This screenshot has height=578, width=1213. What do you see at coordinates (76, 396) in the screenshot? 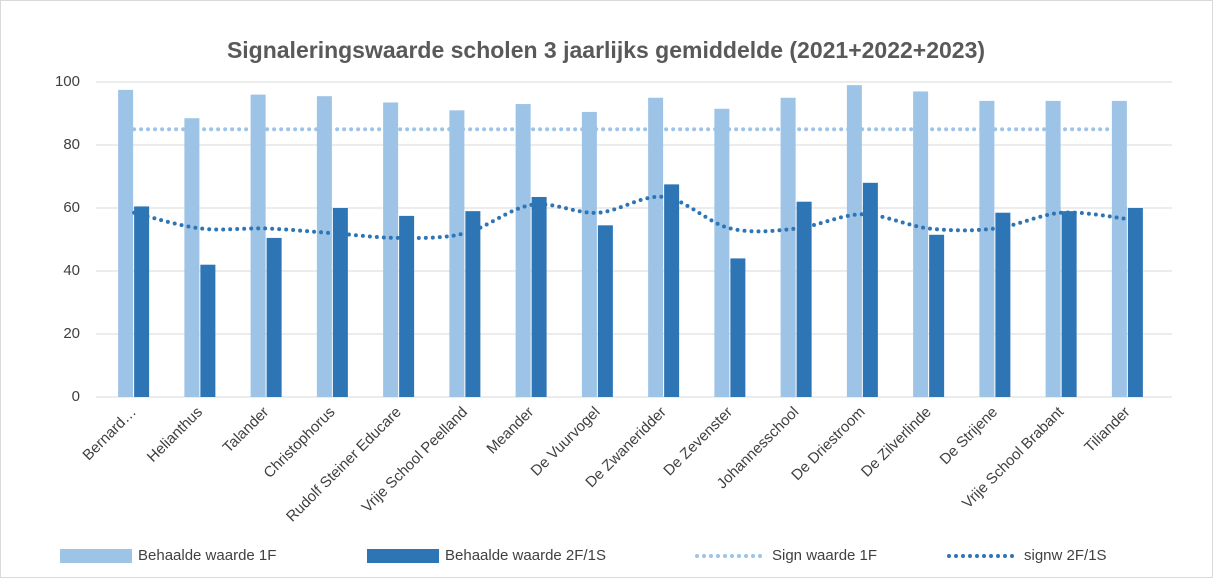
I see `y-tick-label: 0` at bounding box center [76, 396].